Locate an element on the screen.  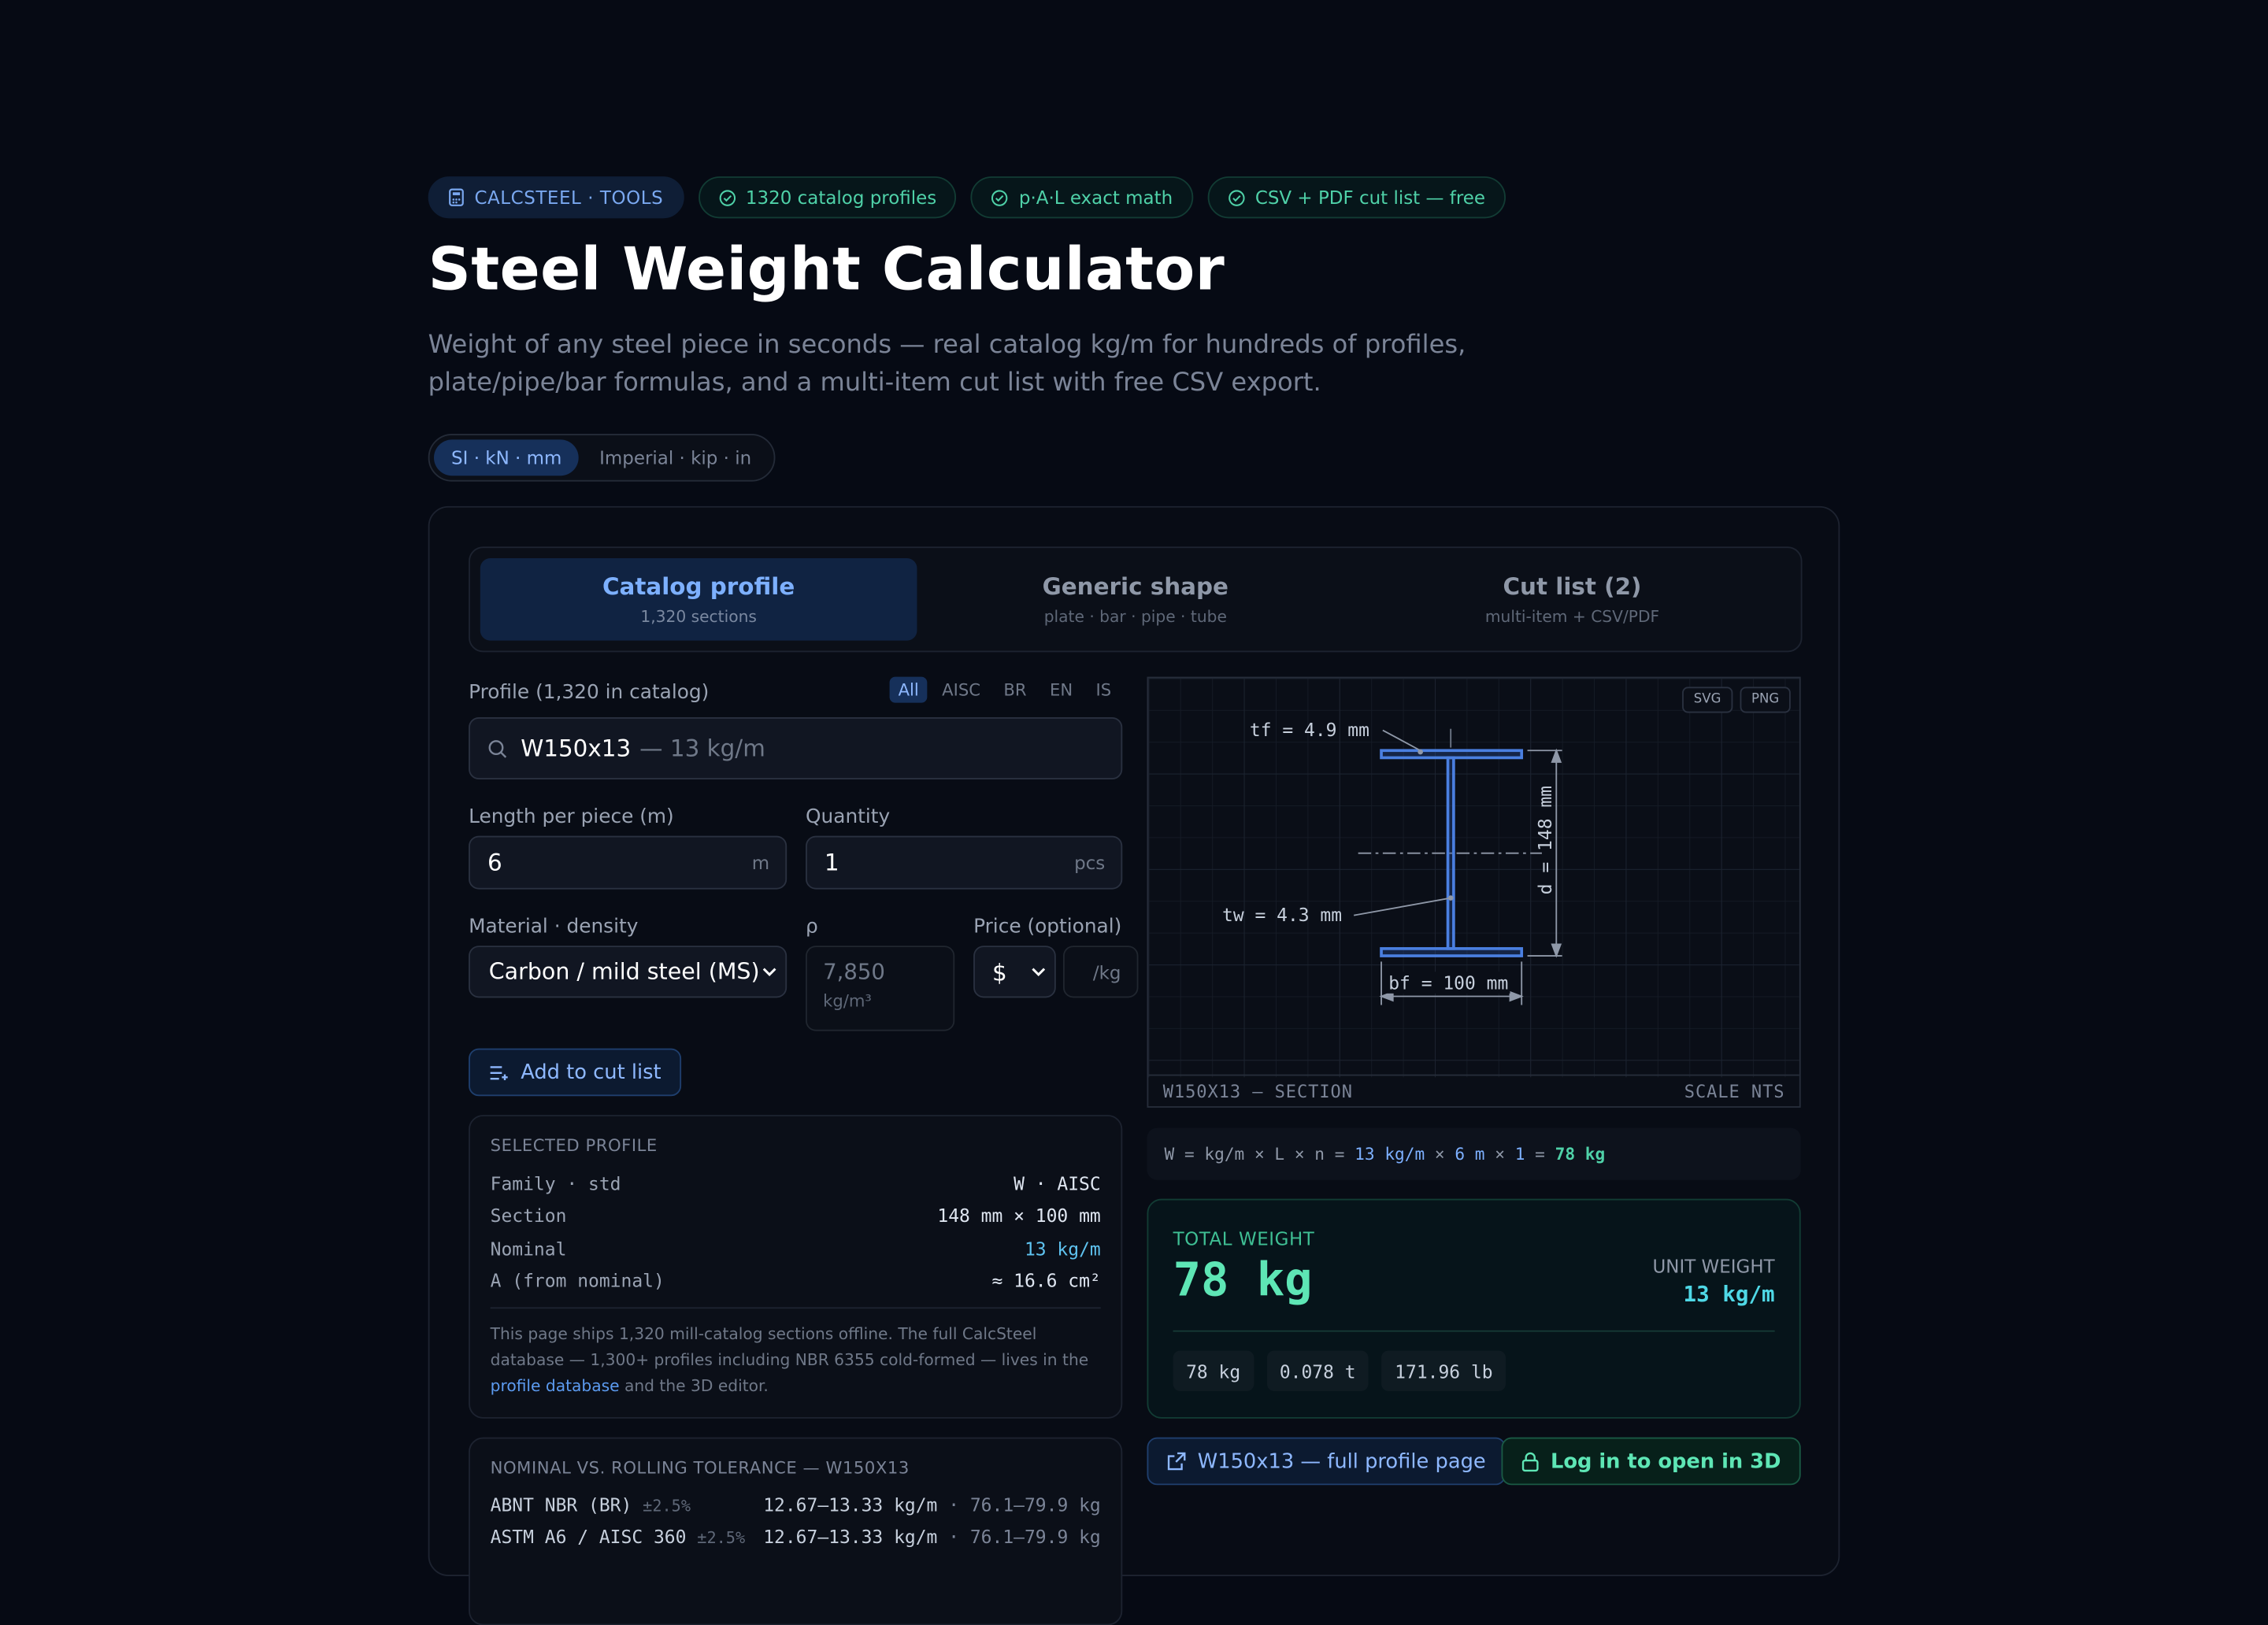
formula-op: × is located at coordinates (1440, 1153).